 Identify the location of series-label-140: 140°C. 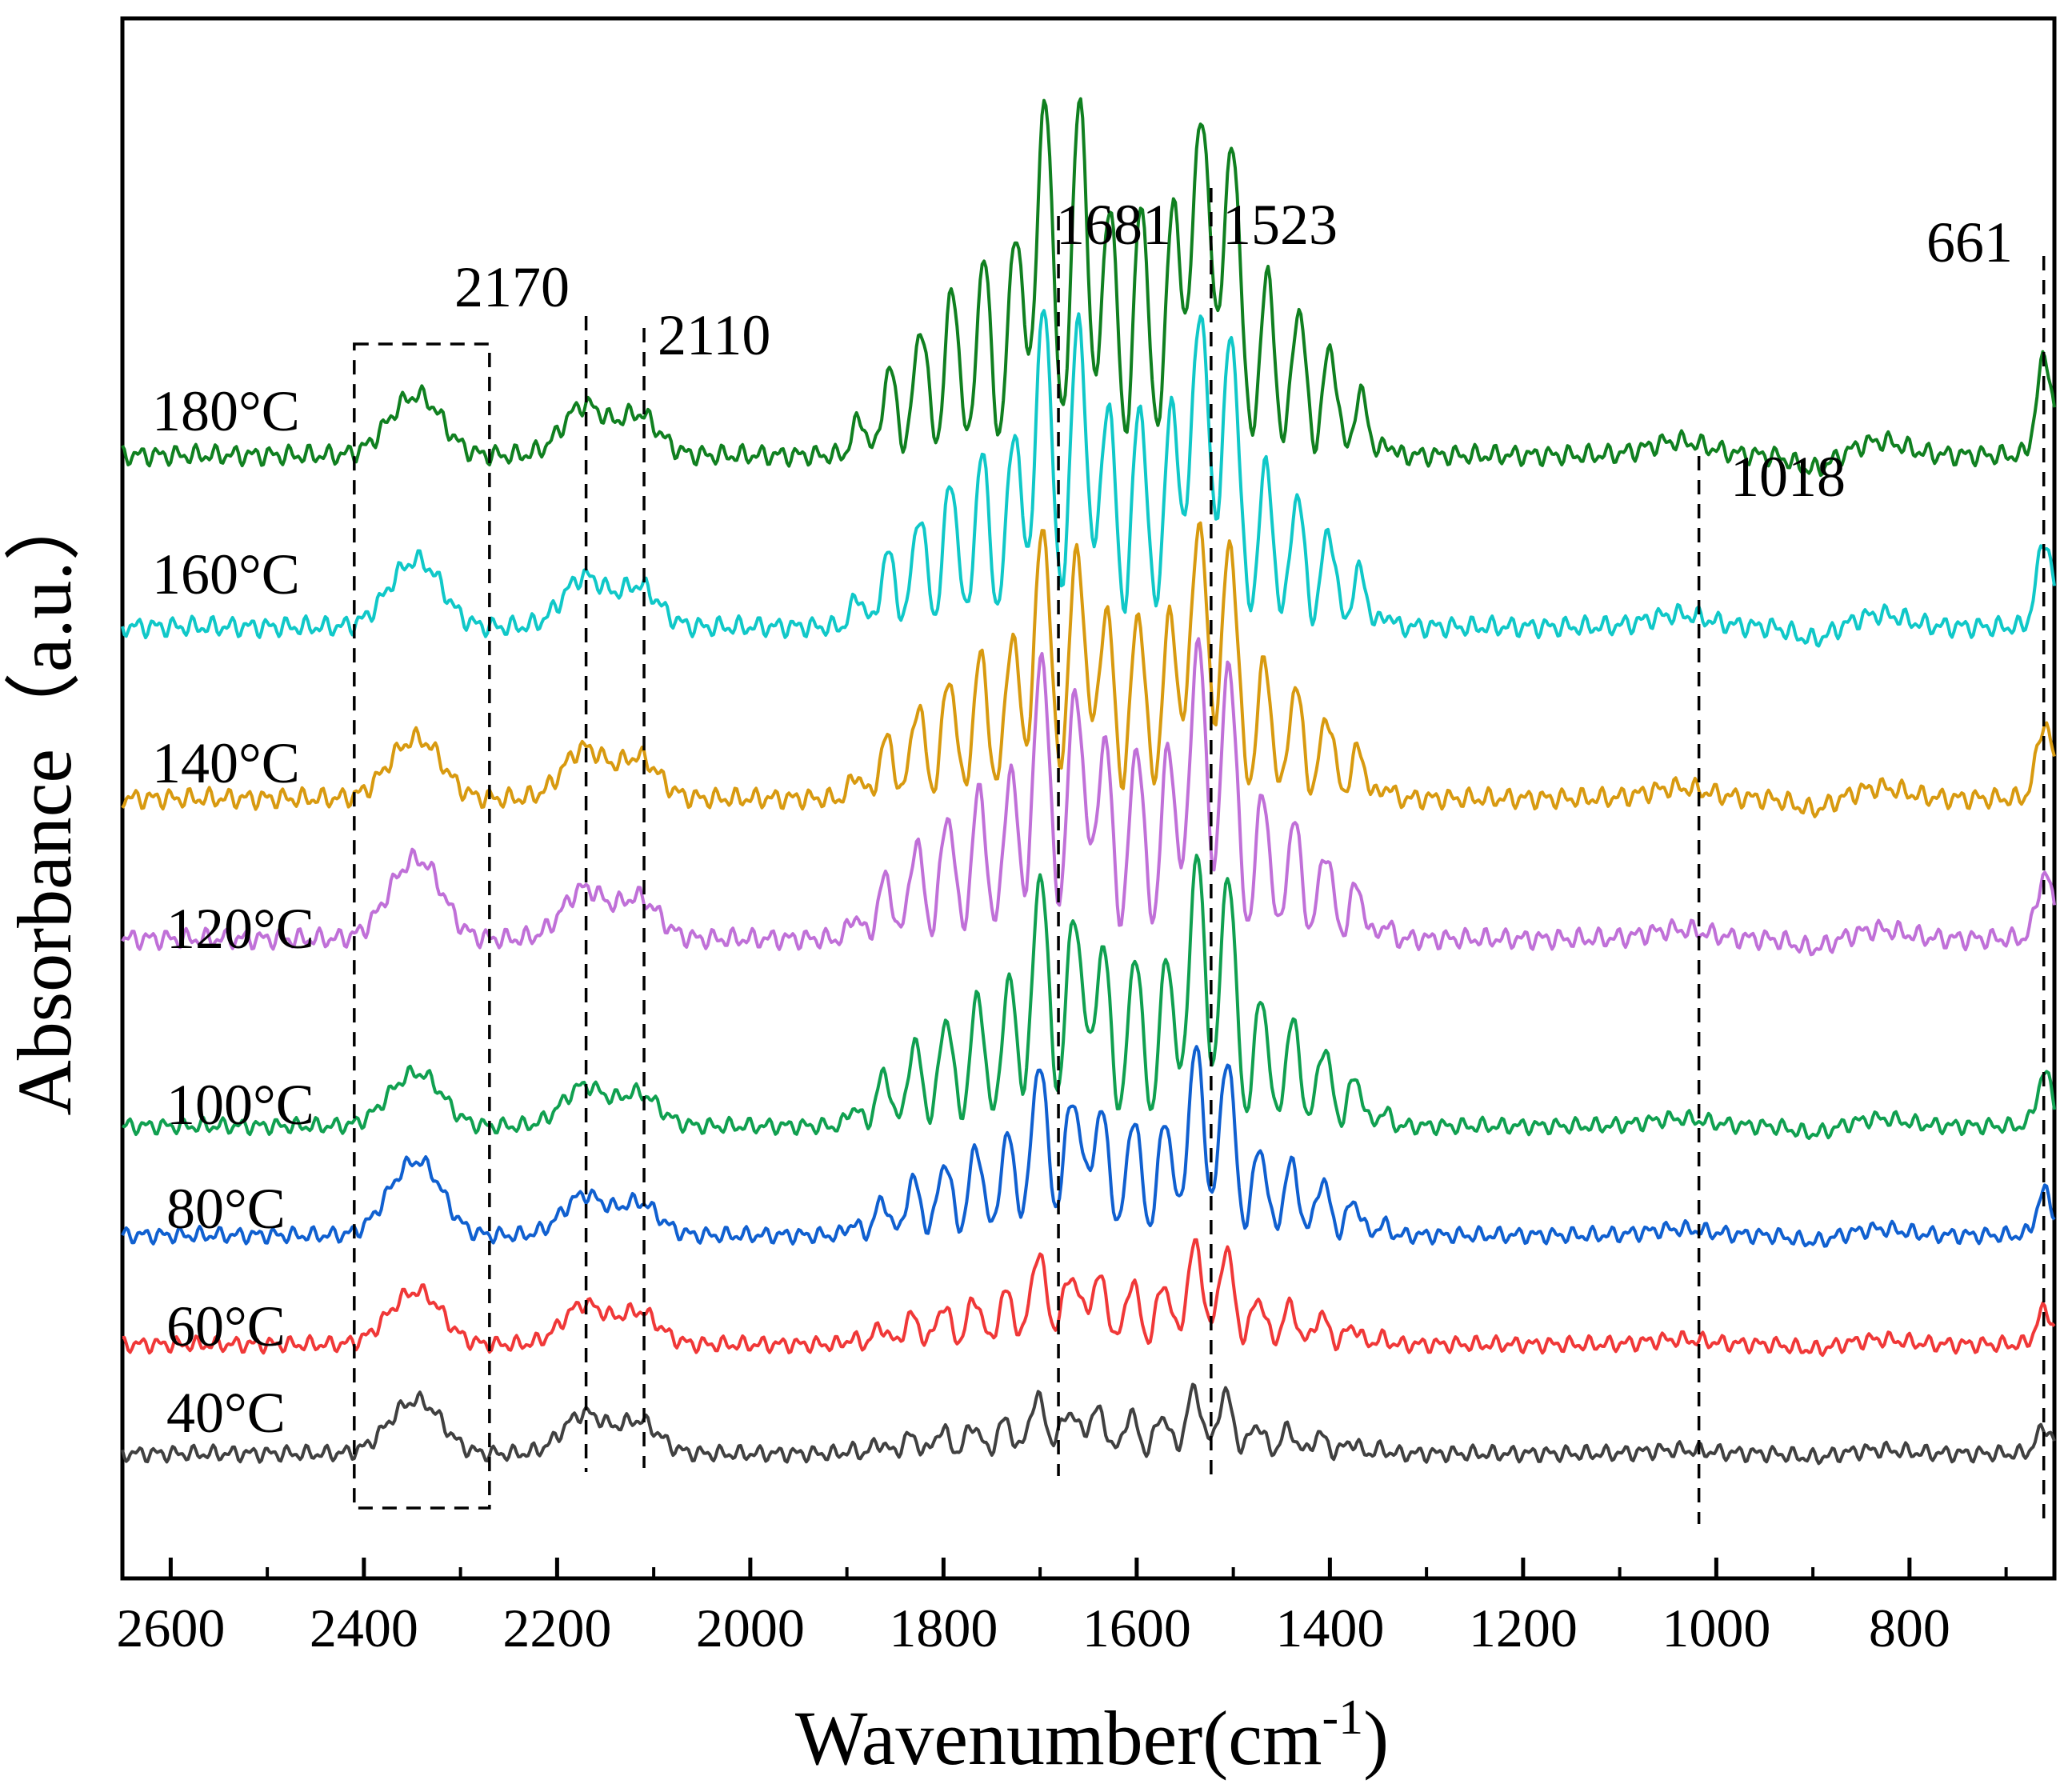
(226, 763).